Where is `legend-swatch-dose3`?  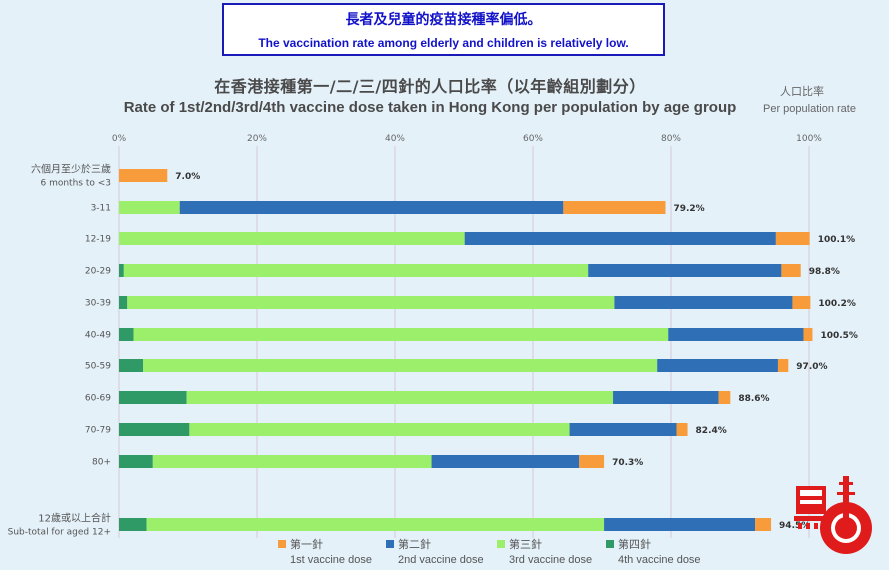
legend-swatch-dose3 is located at coordinates (501, 544).